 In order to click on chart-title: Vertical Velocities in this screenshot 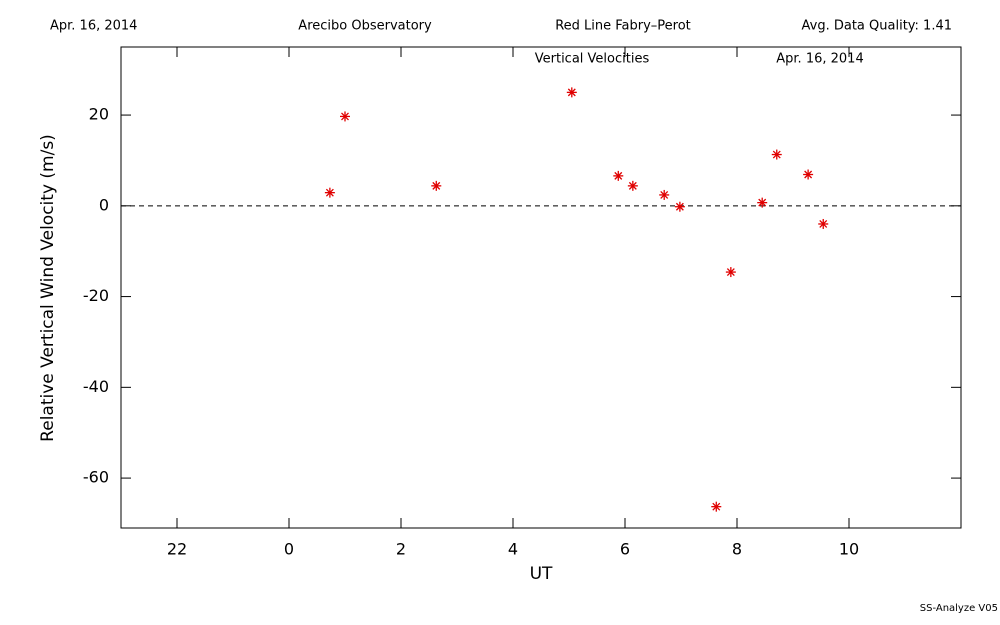, I will do `click(592, 59)`.